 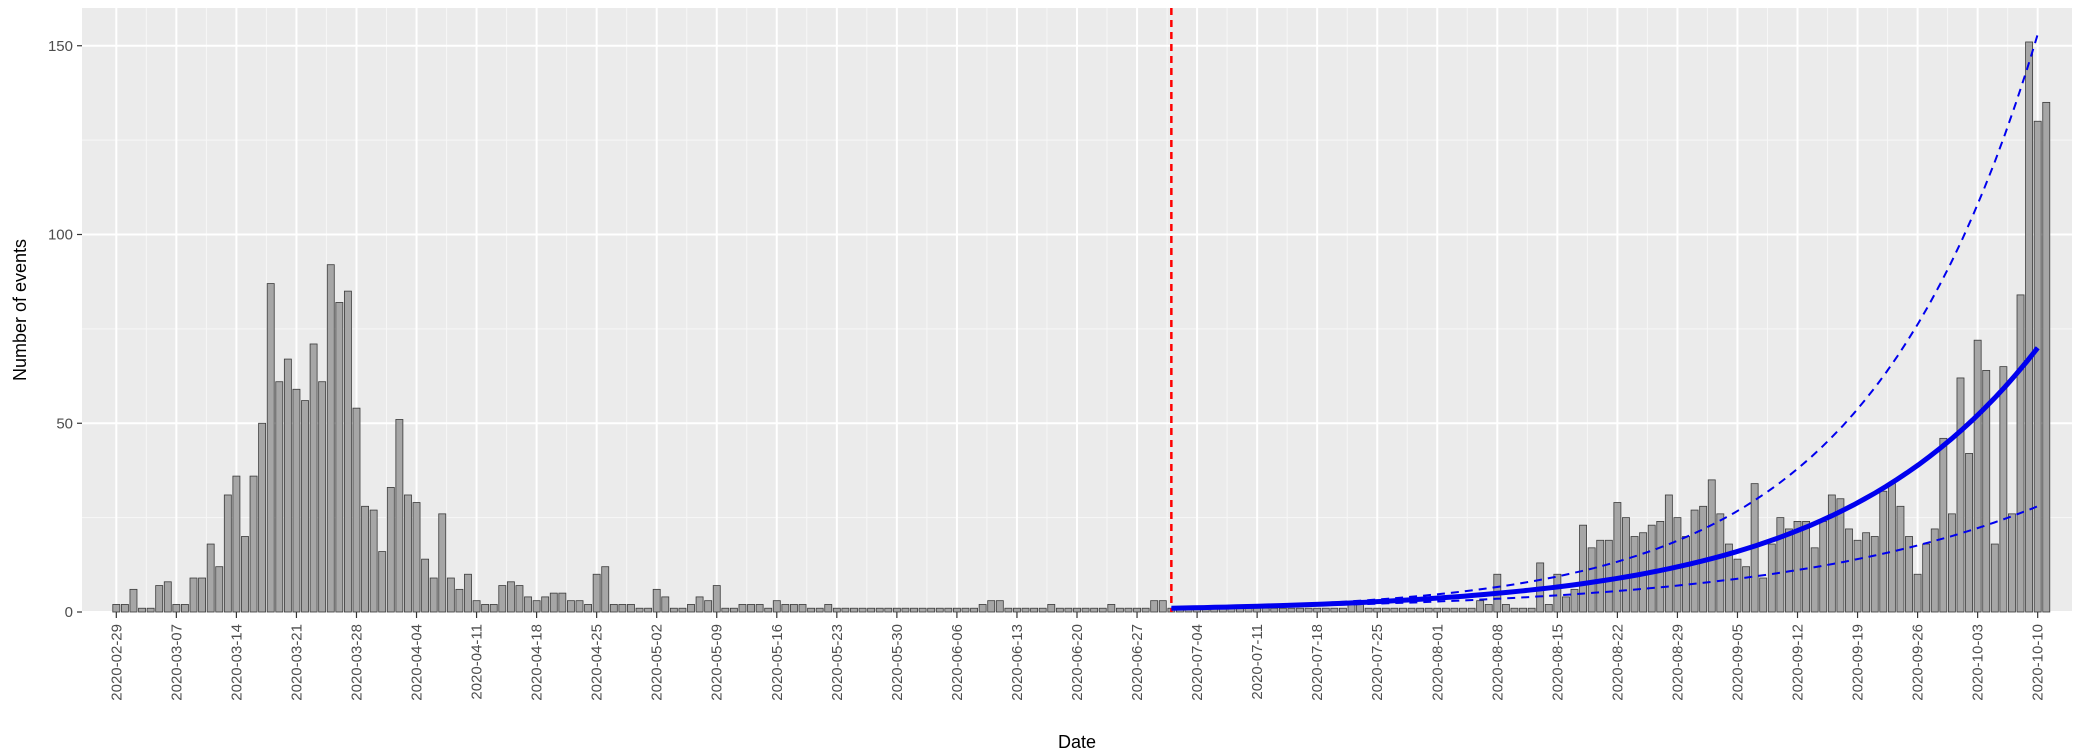 What do you see at coordinates (597, 662) in the screenshot?
I see `x-tick-label: 2020-04-25` at bounding box center [597, 662].